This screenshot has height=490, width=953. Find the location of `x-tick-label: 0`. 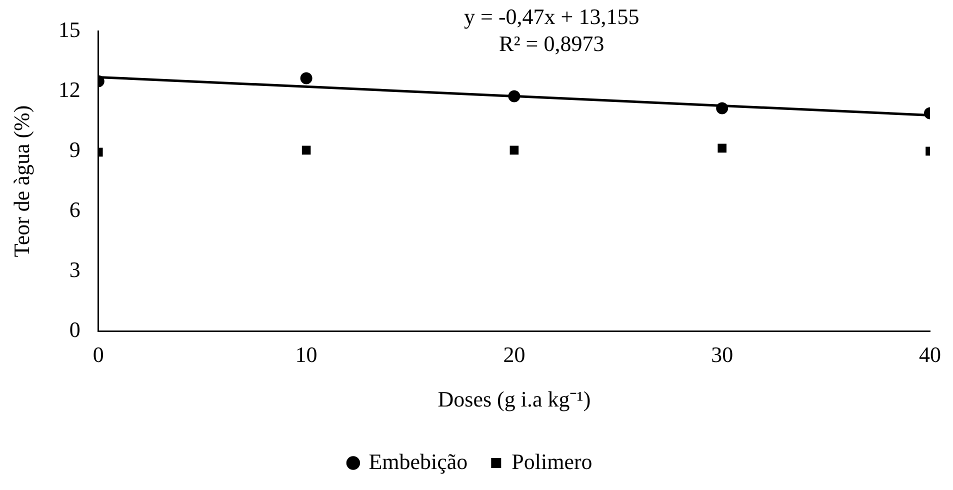

x-tick-label: 0 is located at coordinates (98, 355).